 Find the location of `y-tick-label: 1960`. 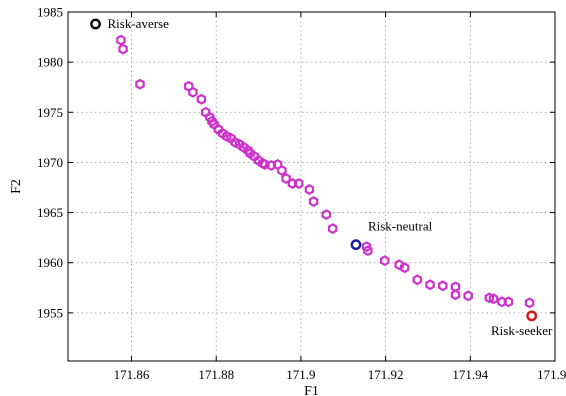

y-tick-label: 1960 is located at coordinates (50, 262).